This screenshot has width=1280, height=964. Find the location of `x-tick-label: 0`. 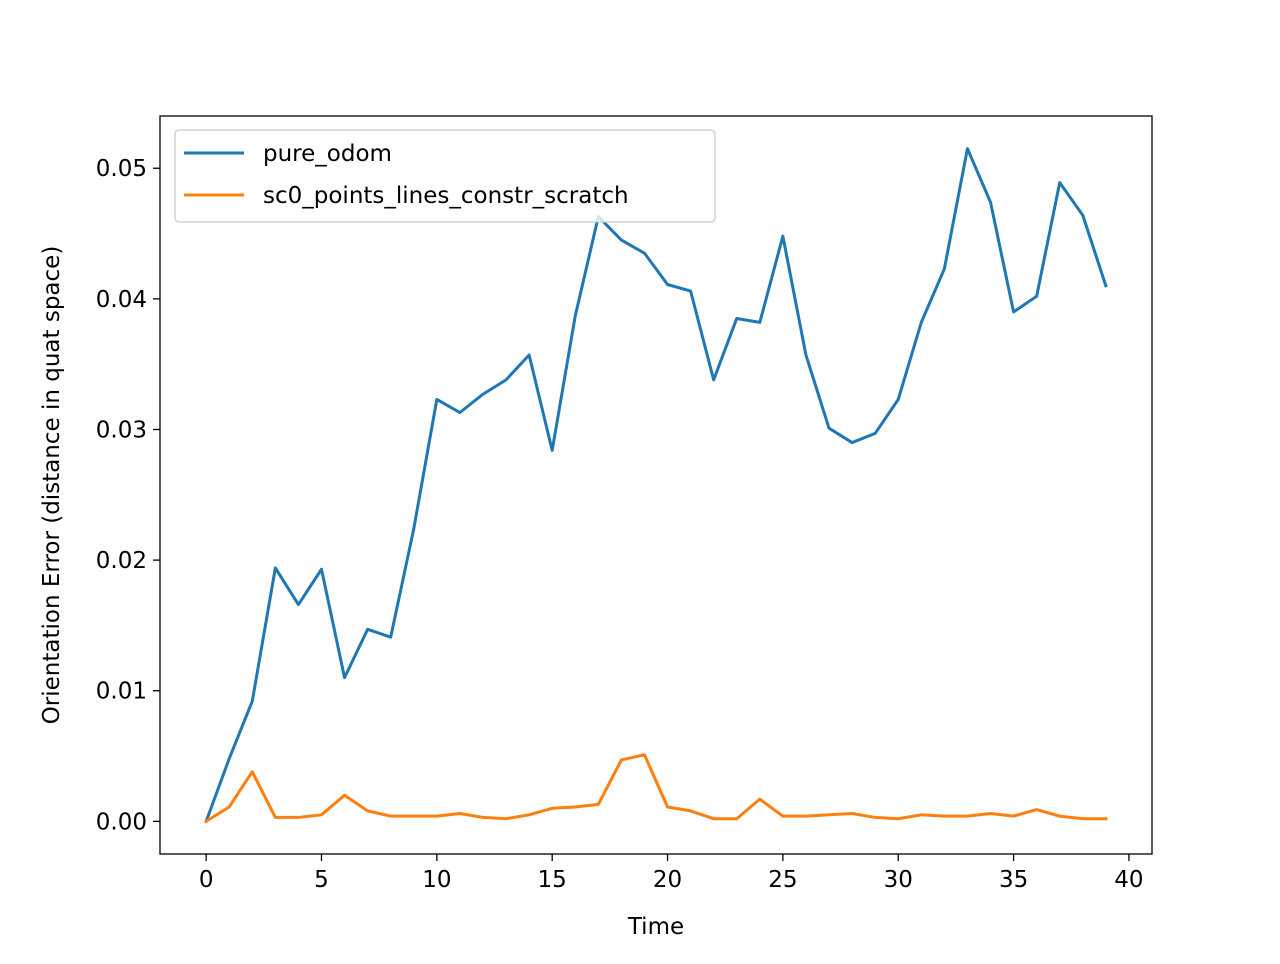

x-tick-label: 0 is located at coordinates (206, 880).